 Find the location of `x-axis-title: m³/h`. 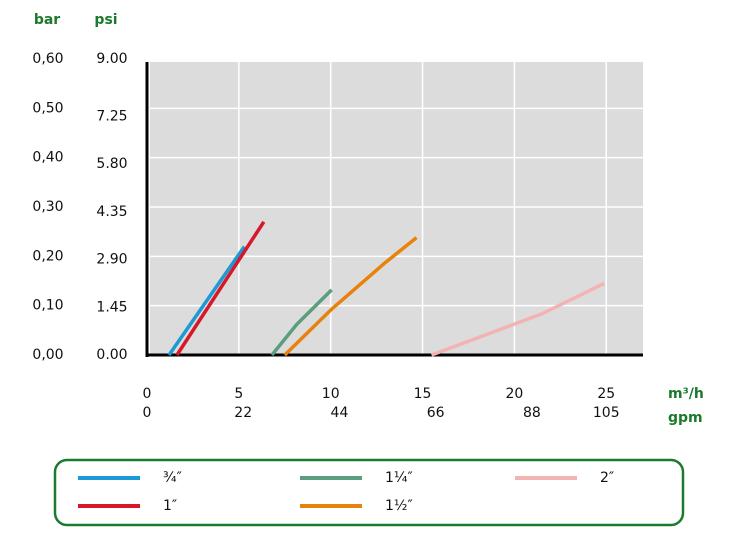

x-axis-title: m³/h is located at coordinates (686, 394).